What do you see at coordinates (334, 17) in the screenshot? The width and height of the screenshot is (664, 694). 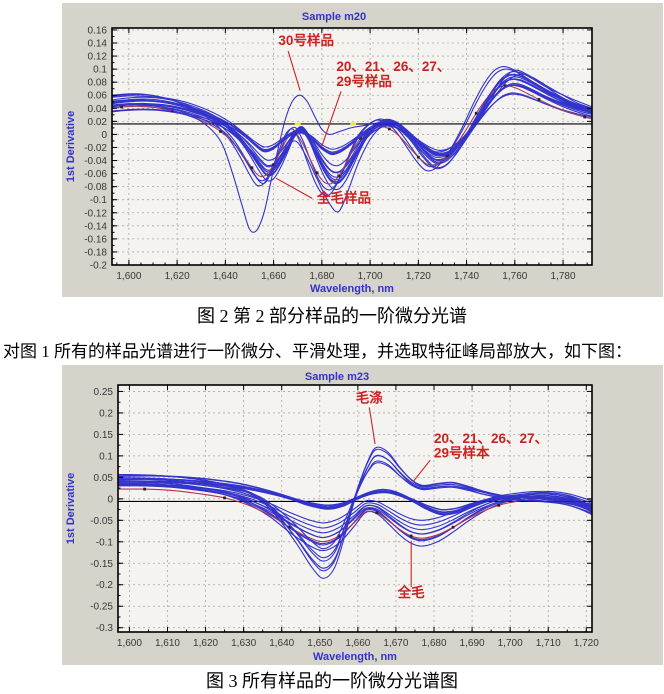 I see `chart-title: Sample m20` at bounding box center [334, 17].